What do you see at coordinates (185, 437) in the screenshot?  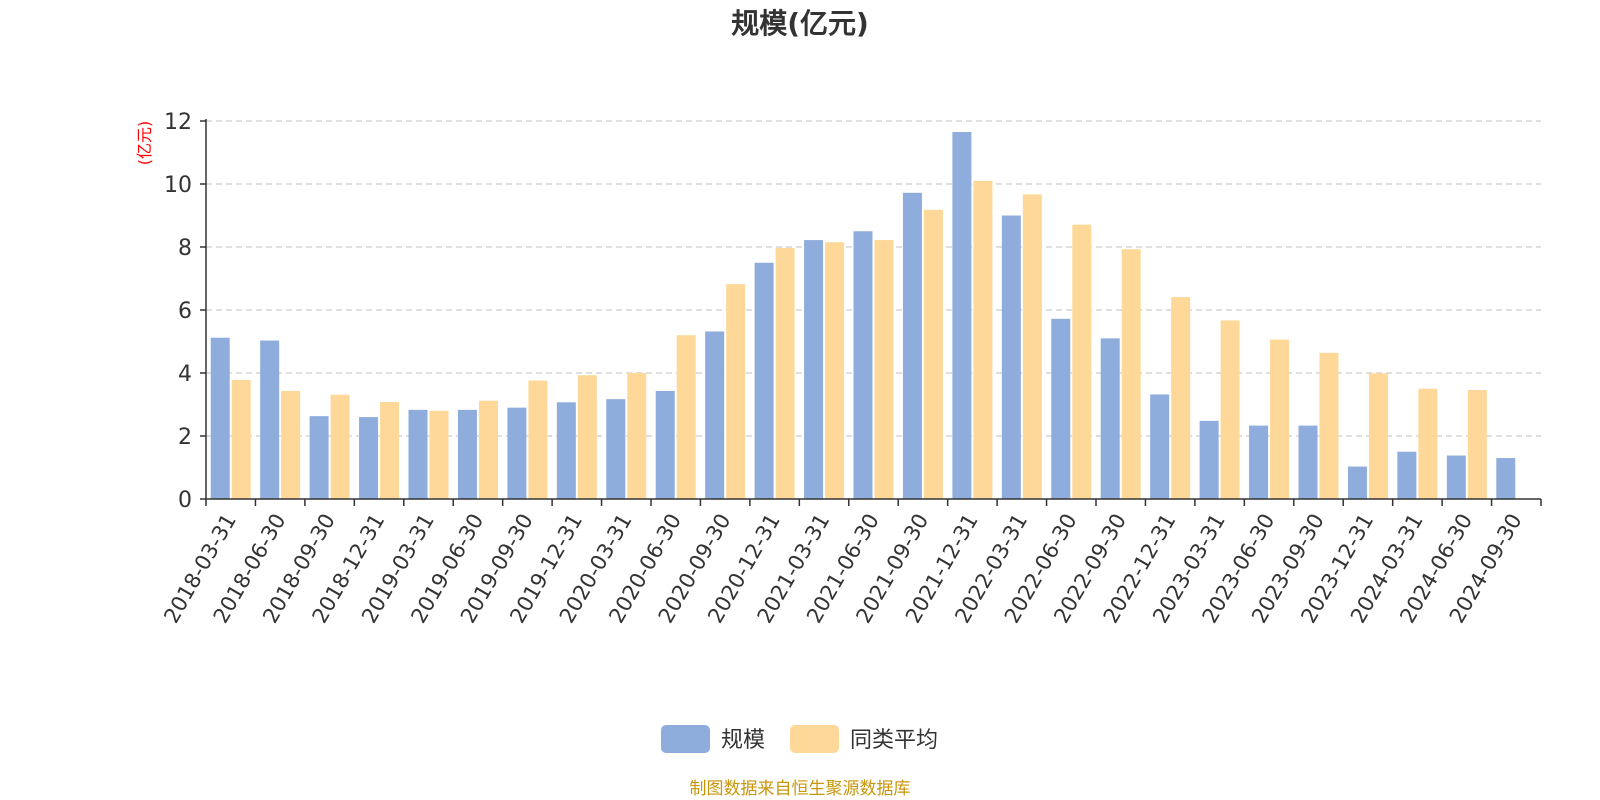 I see `y-tick-label: 2` at bounding box center [185, 437].